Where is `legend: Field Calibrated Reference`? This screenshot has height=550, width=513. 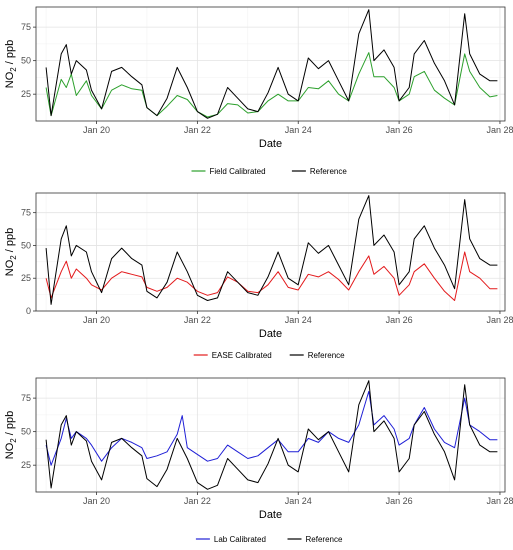
legend: Field Calibrated Reference is located at coordinates (269, 171).